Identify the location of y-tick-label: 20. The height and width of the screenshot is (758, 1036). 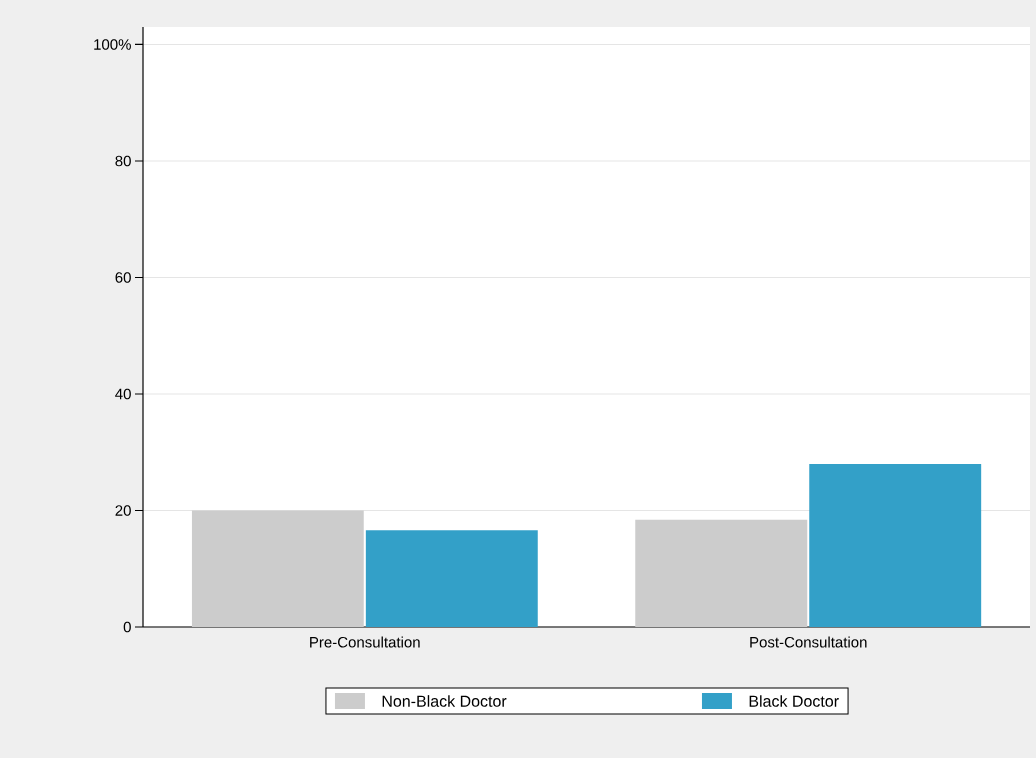
(123, 510).